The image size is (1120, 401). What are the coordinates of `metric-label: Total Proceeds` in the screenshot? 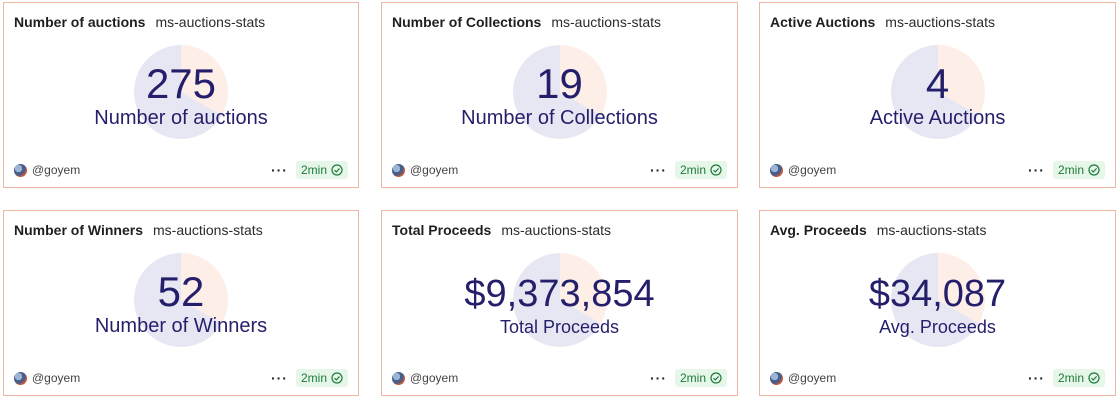 It's located at (559, 327).